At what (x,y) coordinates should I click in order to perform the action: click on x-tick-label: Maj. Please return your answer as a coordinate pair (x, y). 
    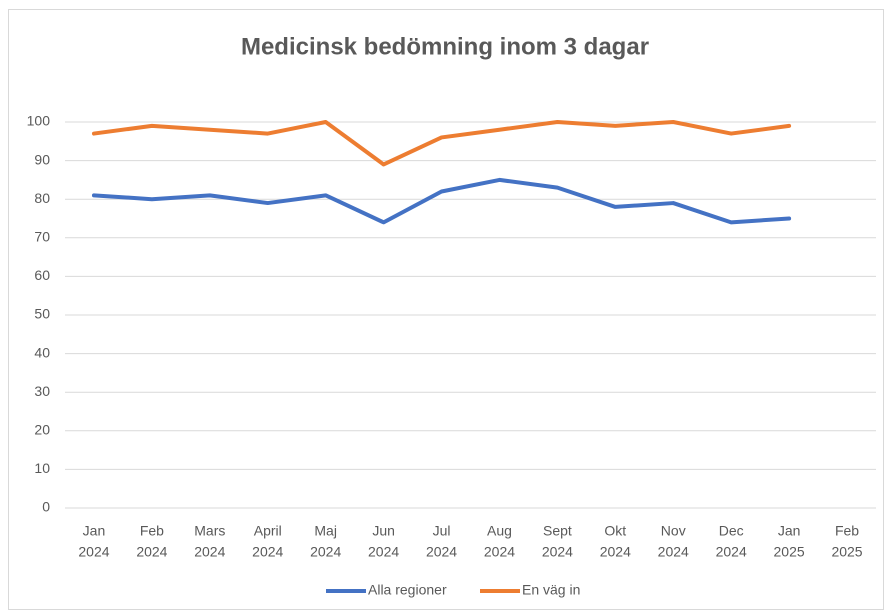
    Looking at the image, I should click on (325, 531).